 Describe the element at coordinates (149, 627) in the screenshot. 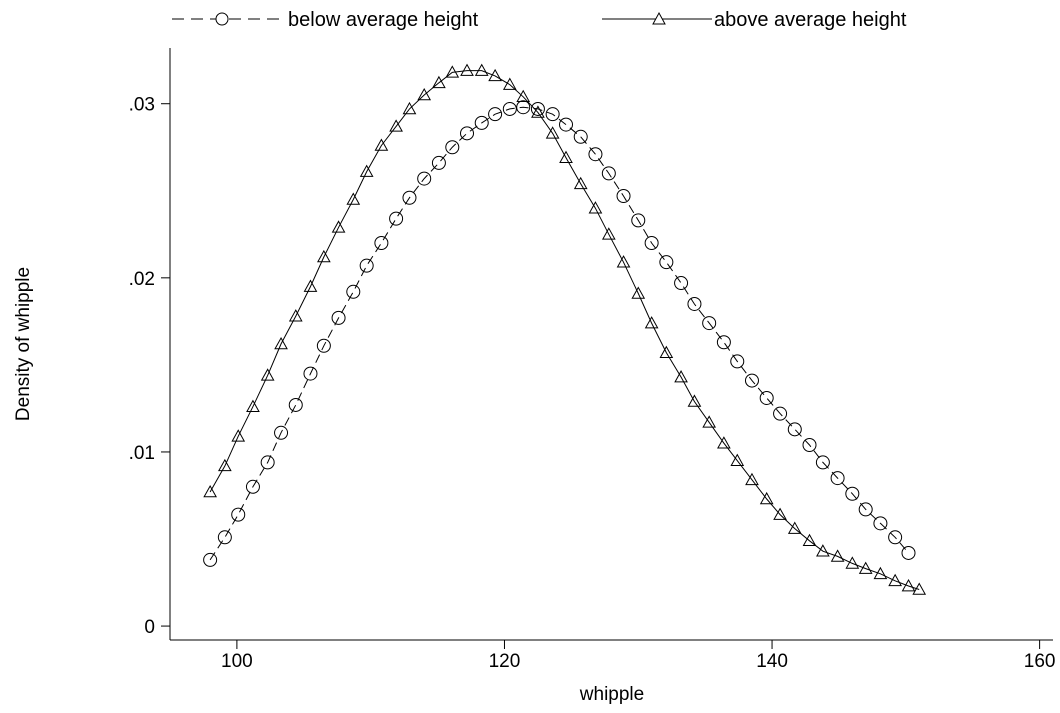

I see `y-tick-label: 0` at that location.